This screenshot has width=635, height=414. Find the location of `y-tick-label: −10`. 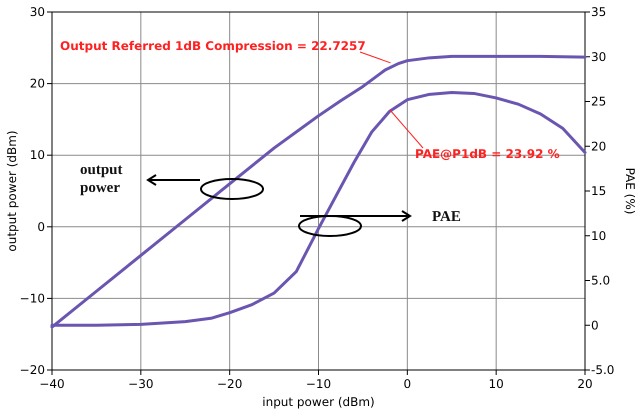

y-tick-label: −10 is located at coordinates (32, 298).